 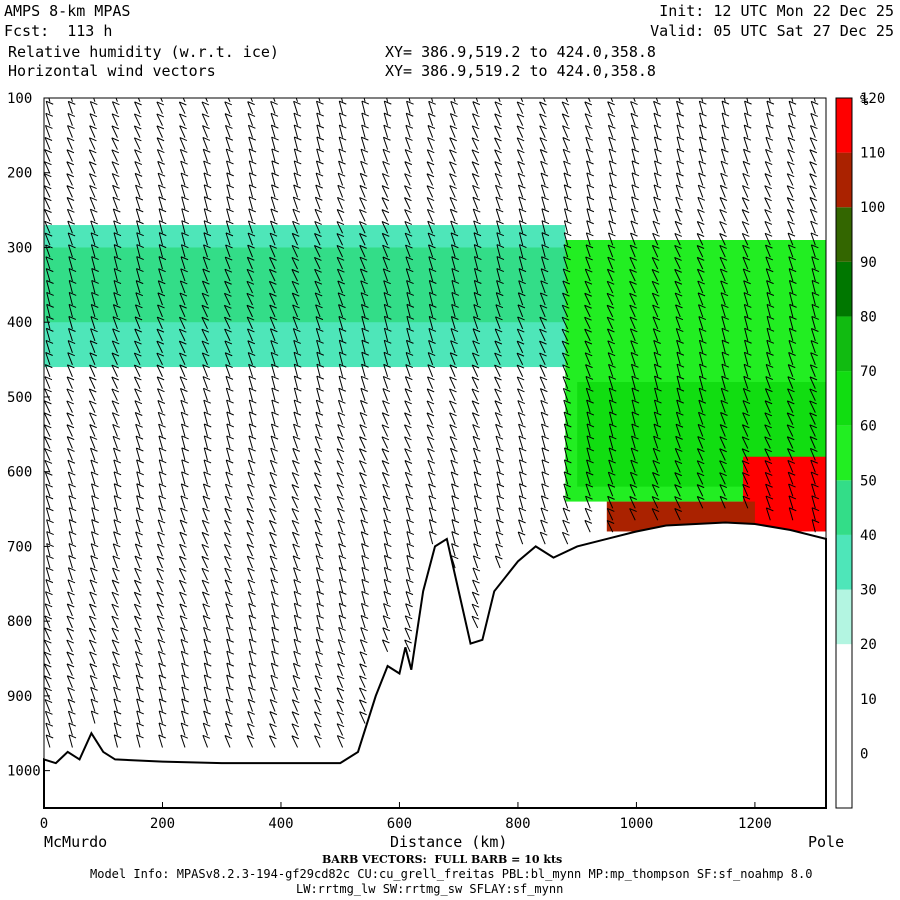 What do you see at coordinates (19, 622) in the screenshot?
I see `y-tick-label: 800` at bounding box center [19, 622].